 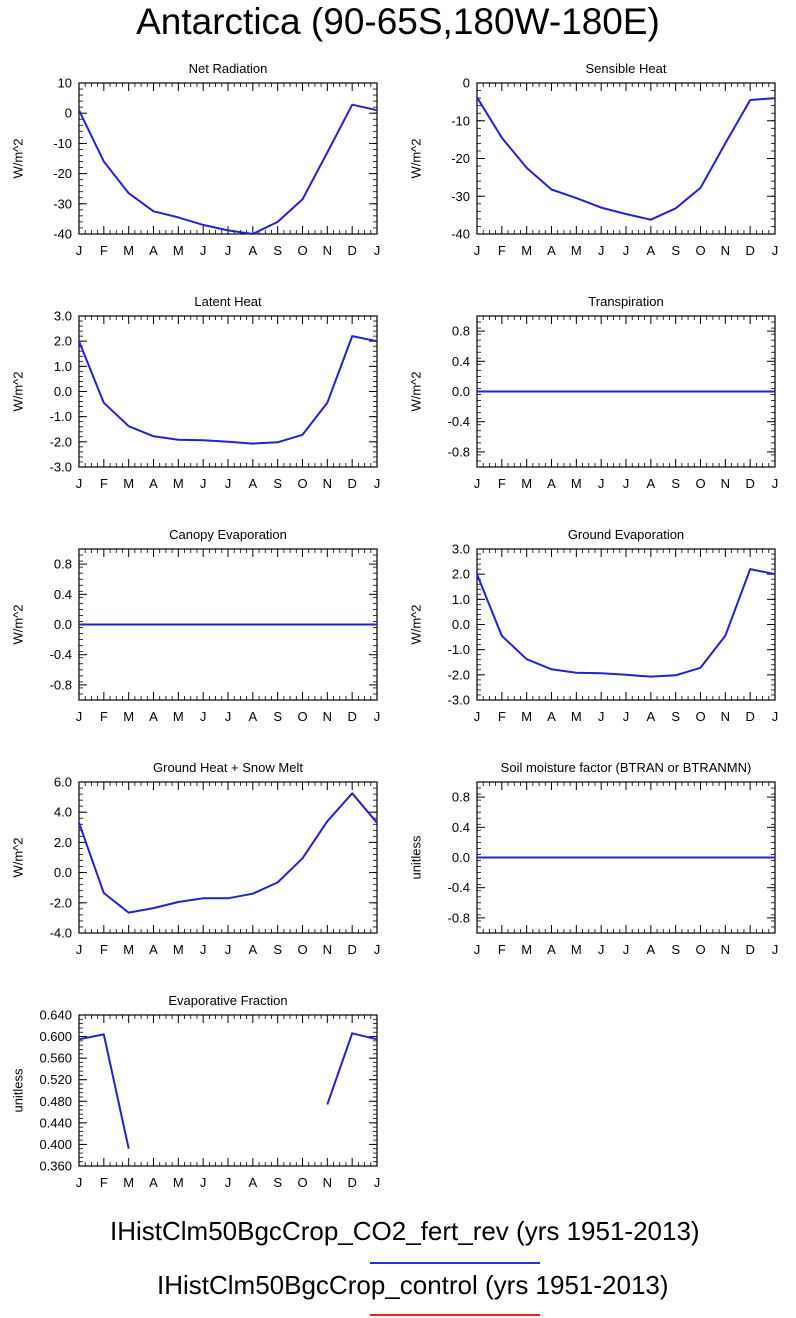 What do you see at coordinates (55, 1079) in the screenshot?
I see `y-tick-label: 0.520` at bounding box center [55, 1079].